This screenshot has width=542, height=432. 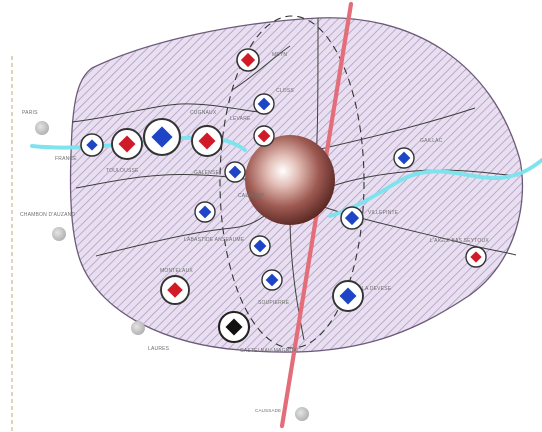 I want to click on place-label: LA DEVESE, so click(x=377, y=289).